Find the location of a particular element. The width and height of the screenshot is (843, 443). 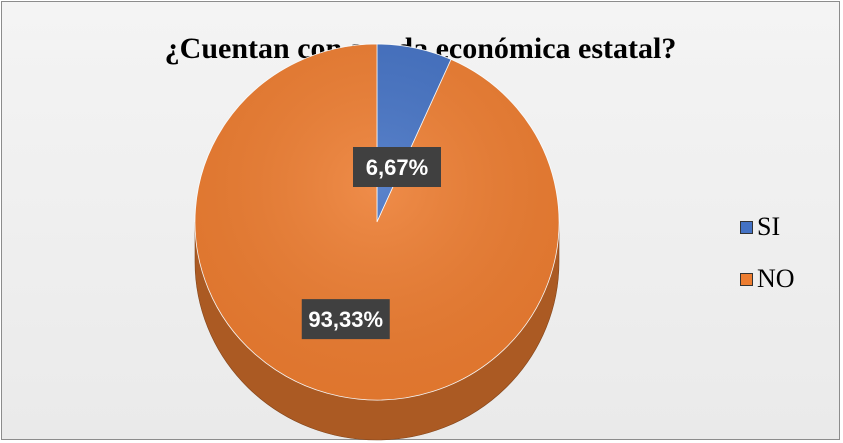

legend-item-si: SI is located at coordinates (767, 227).